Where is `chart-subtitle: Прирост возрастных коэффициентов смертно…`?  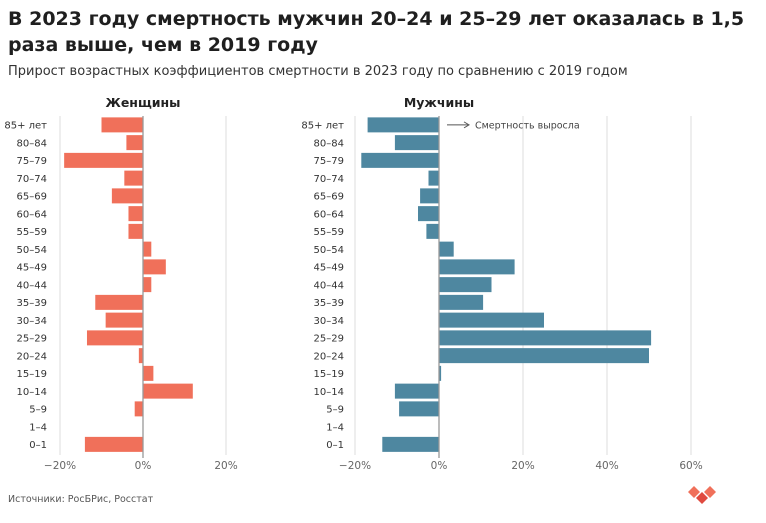 chart-subtitle: Прирост возрастных коэффициентов смертно… is located at coordinates (318, 71).